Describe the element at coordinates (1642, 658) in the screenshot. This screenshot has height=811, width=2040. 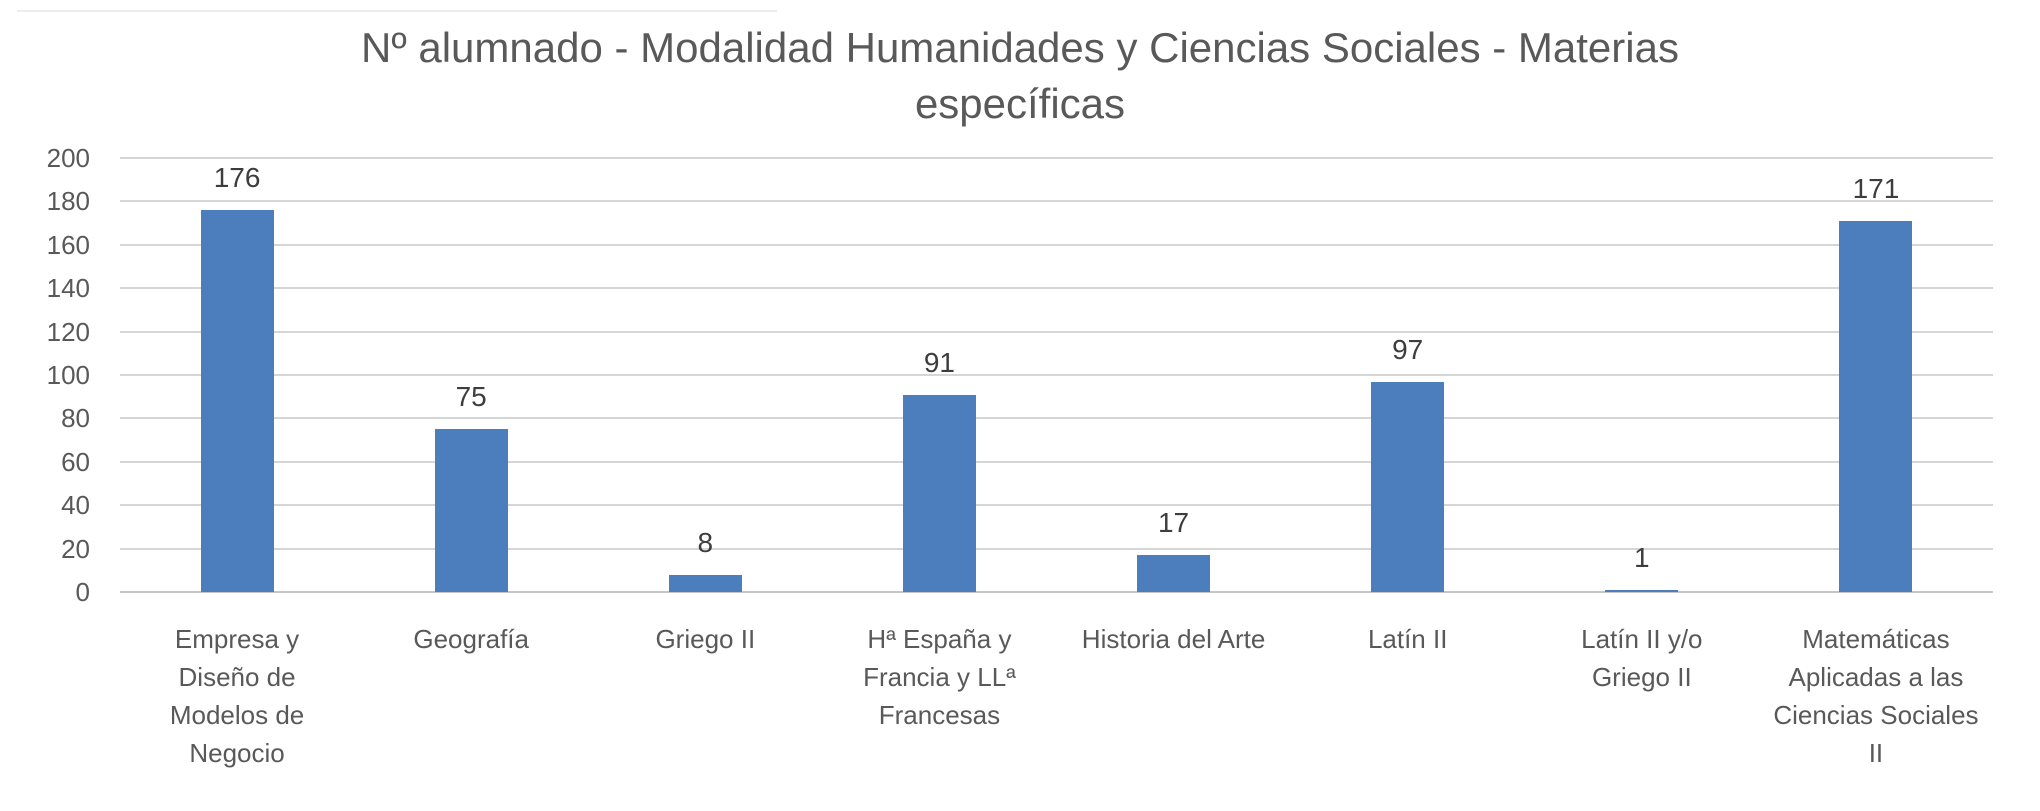
I see `x-category-label-7: Latín II y/o Griego II` at that location.